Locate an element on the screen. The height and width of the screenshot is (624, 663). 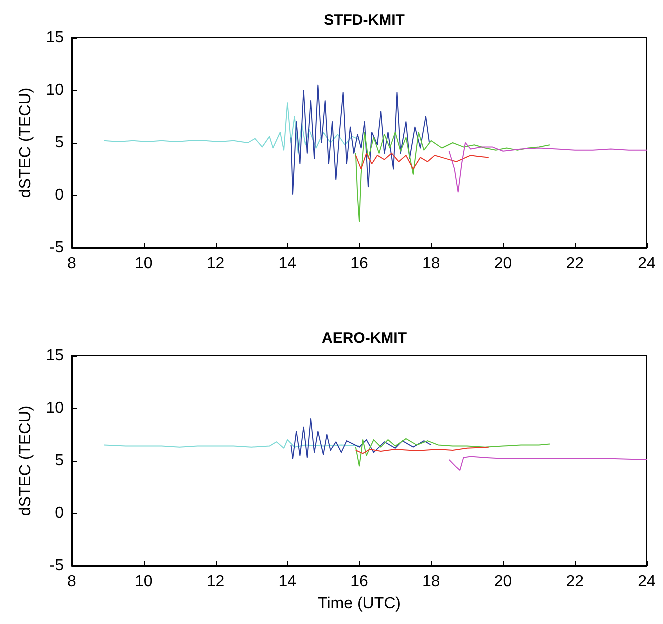
chart-title: STFD-KMIT is located at coordinates (364, 20).